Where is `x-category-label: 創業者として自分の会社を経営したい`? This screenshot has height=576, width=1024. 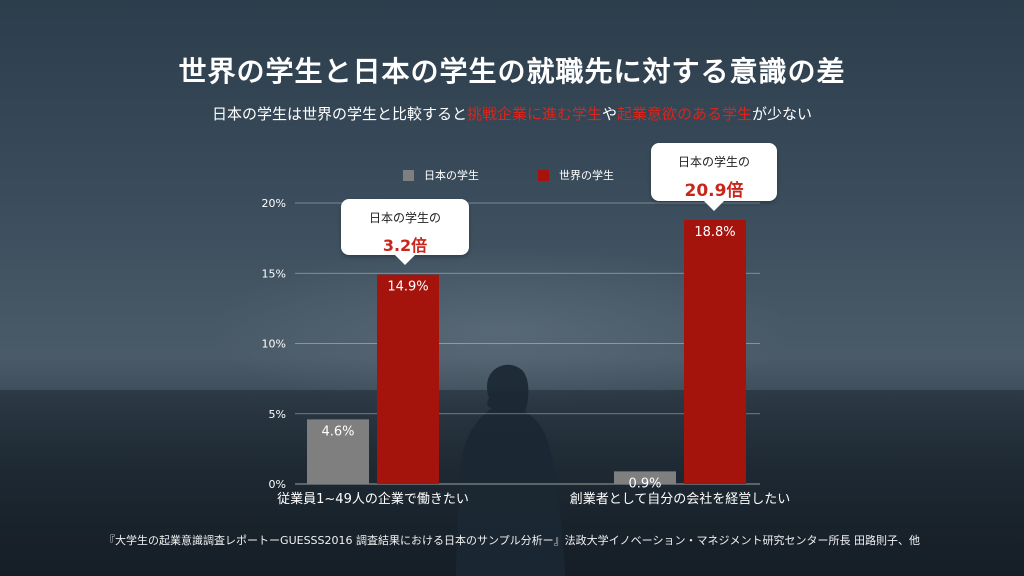
x-category-label: 創業者として自分の会社を経営したい is located at coordinates (680, 499).